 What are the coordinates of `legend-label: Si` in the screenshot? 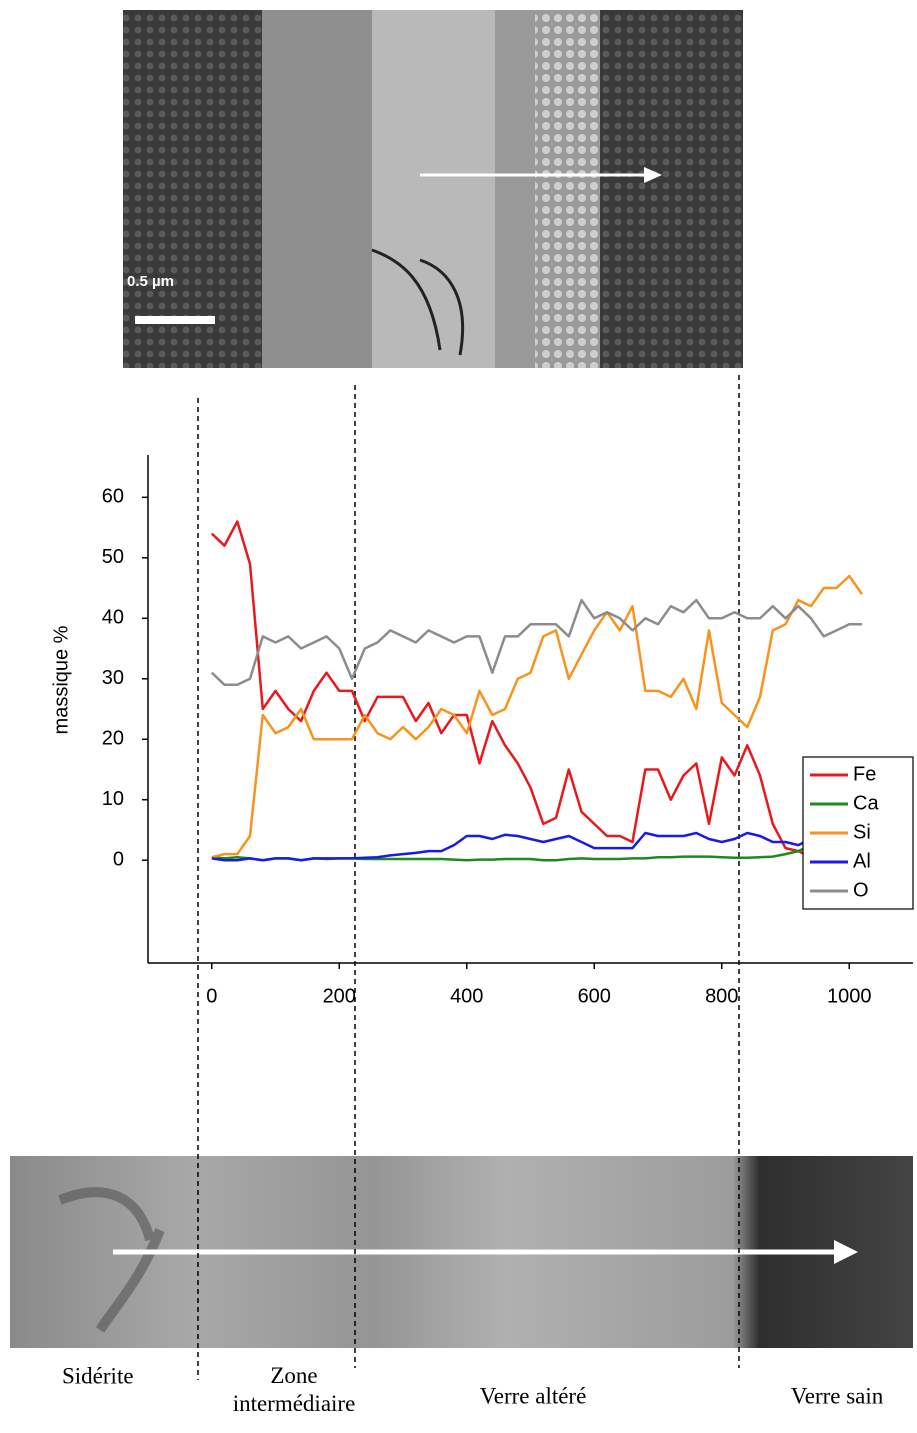 It's located at (862, 832).